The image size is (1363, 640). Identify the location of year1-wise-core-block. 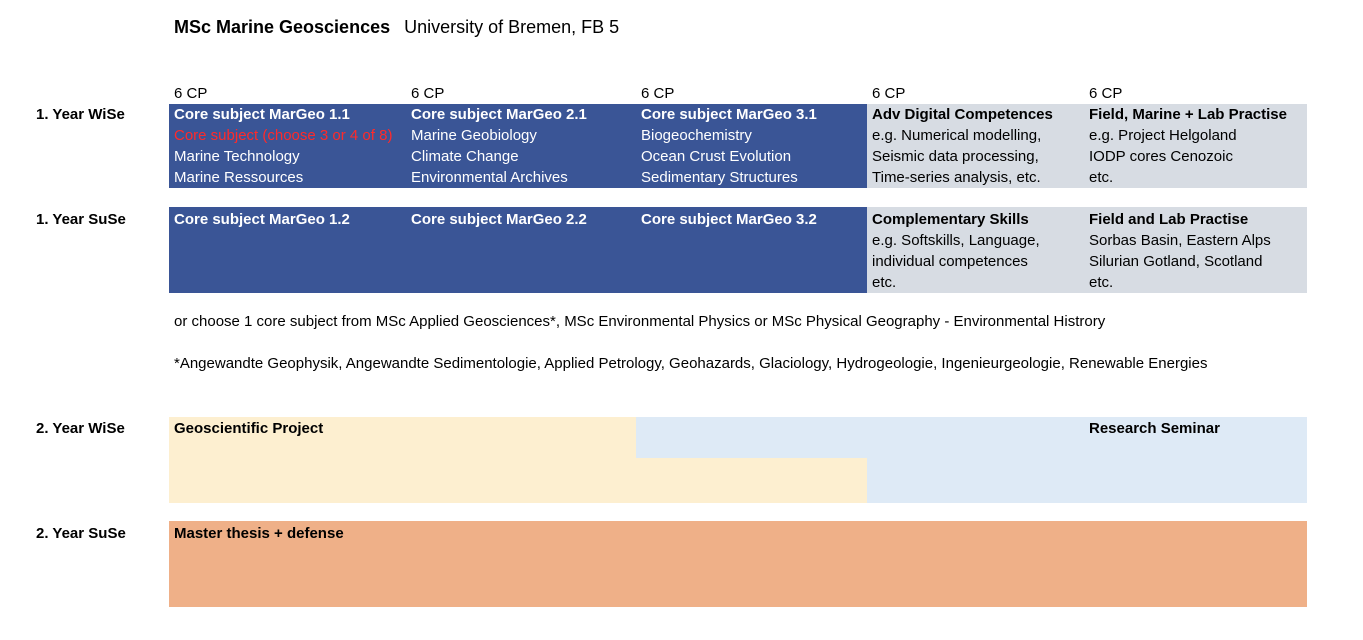
(518, 146).